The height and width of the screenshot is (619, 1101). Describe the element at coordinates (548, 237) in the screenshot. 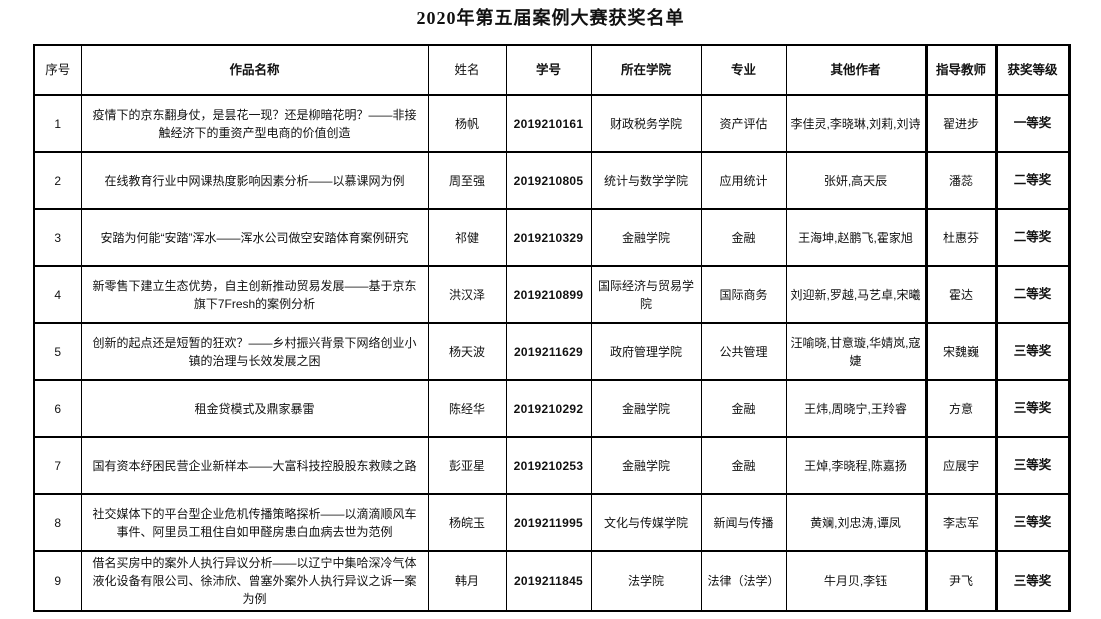

I see `cell-student-id: 2019210329` at that location.